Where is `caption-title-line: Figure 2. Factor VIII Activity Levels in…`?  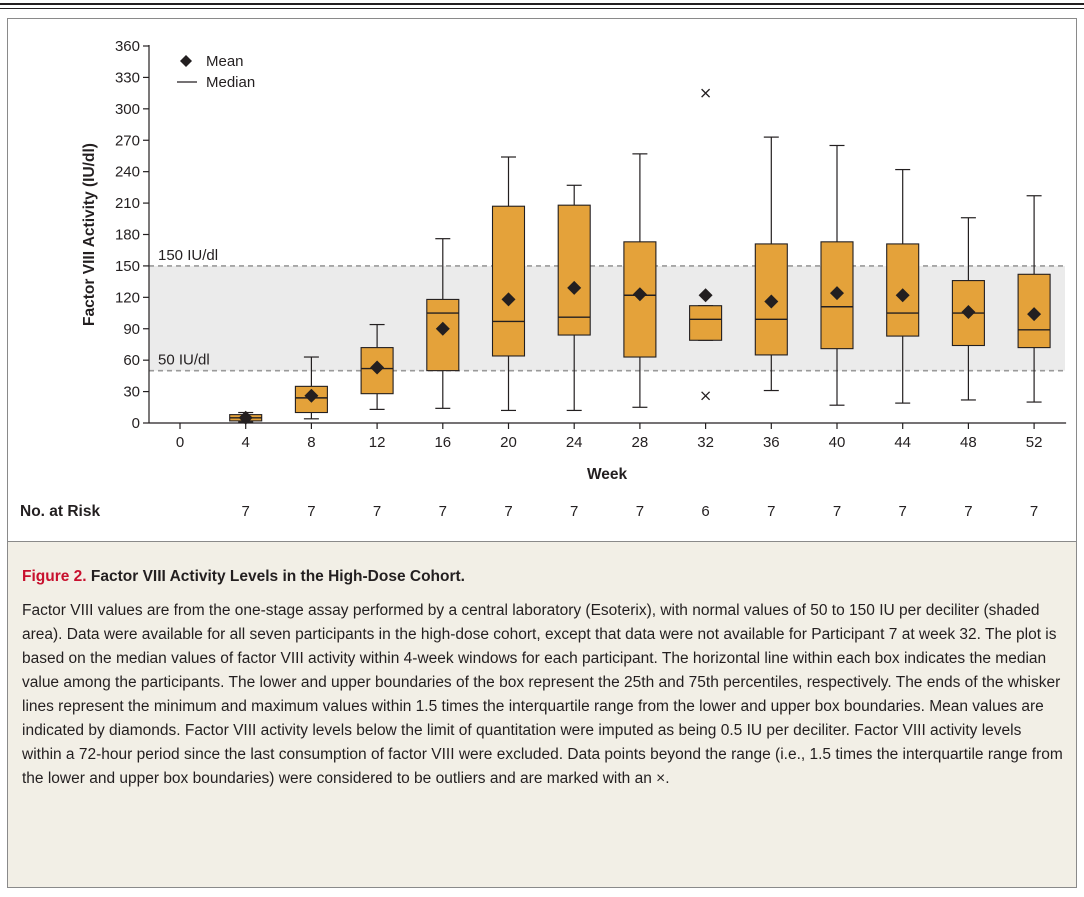
caption-title-line: Figure 2. Factor VIII Activity Levels in… is located at coordinates (243, 577).